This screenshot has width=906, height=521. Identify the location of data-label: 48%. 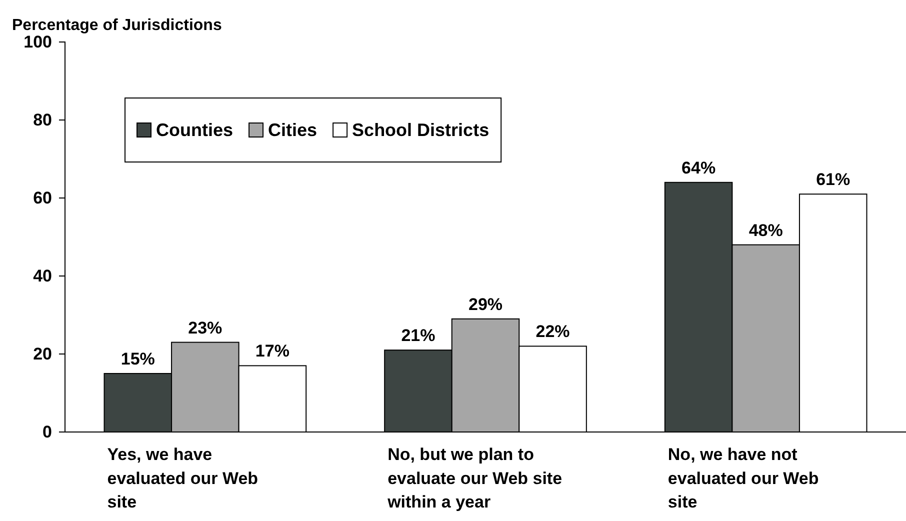
(765, 230).